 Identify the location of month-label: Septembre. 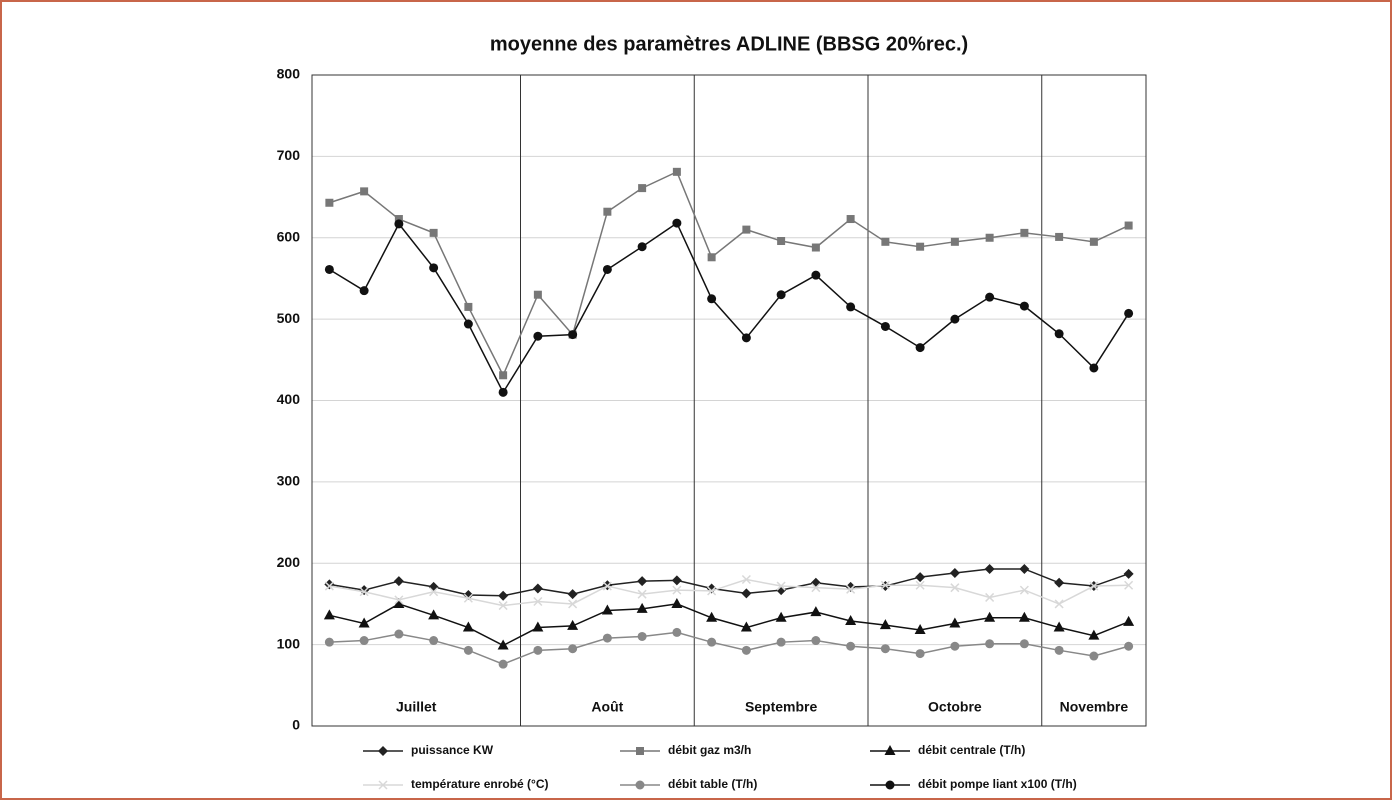
(781, 707).